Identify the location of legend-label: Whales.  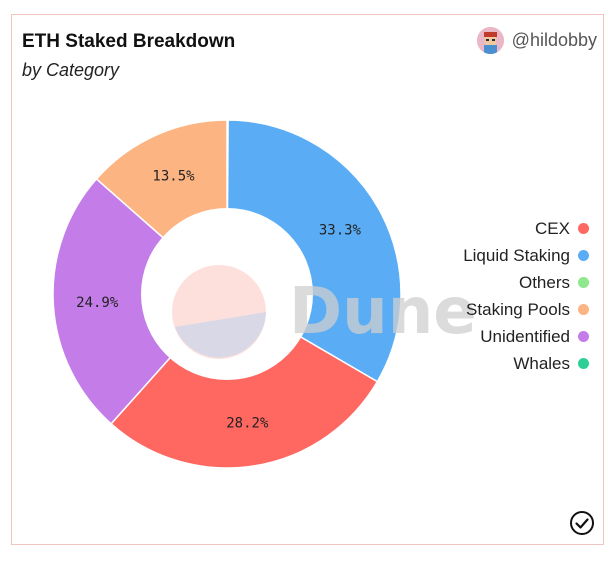
(541, 363).